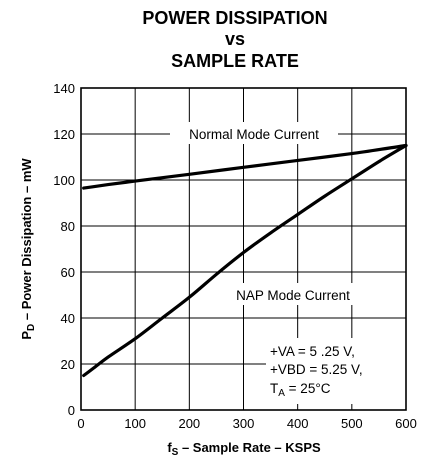 The height and width of the screenshot is (462, 424). Describe the element at coordinates (64, 88) in the screenshot. I see `y-tick-label: 140` at that location.